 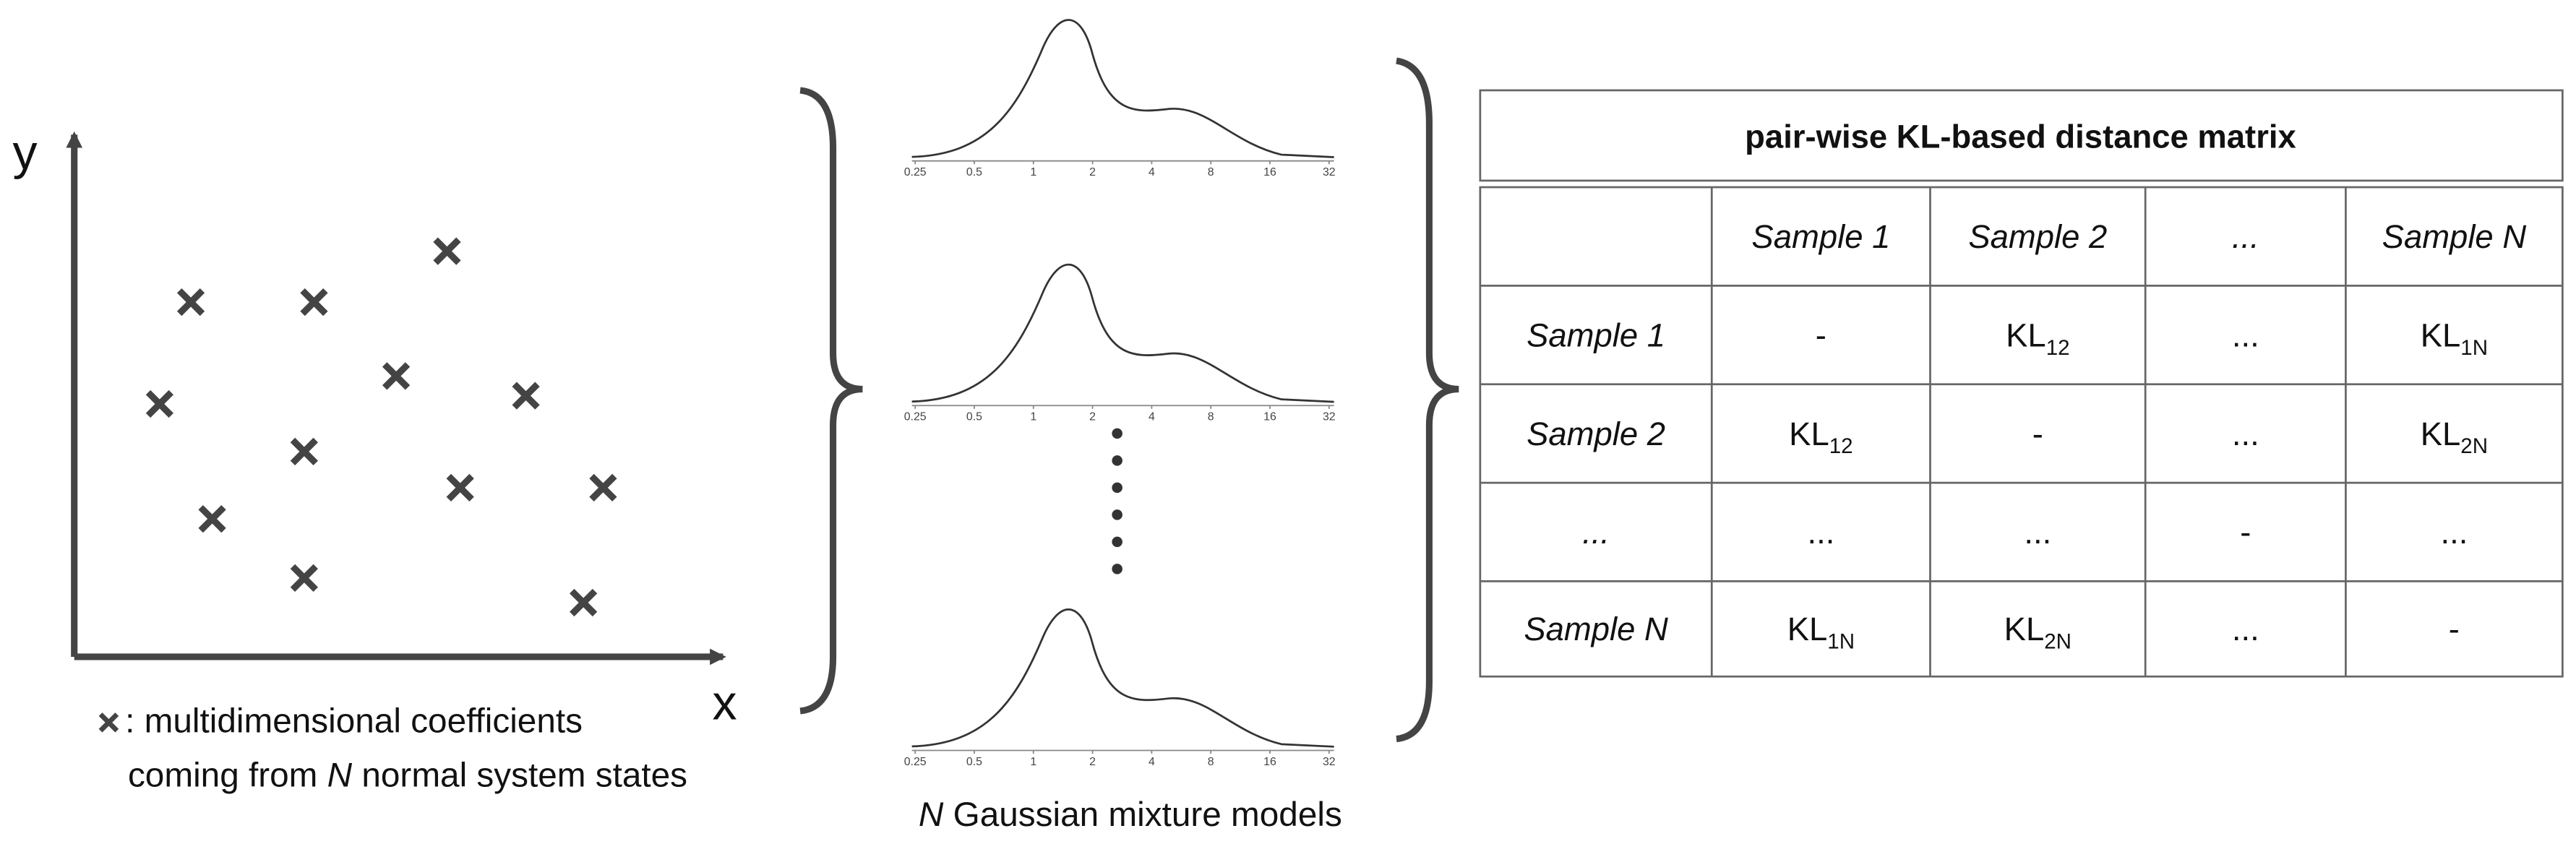 I want to click on legend-text: normal system states, so click(x=520, y=775).